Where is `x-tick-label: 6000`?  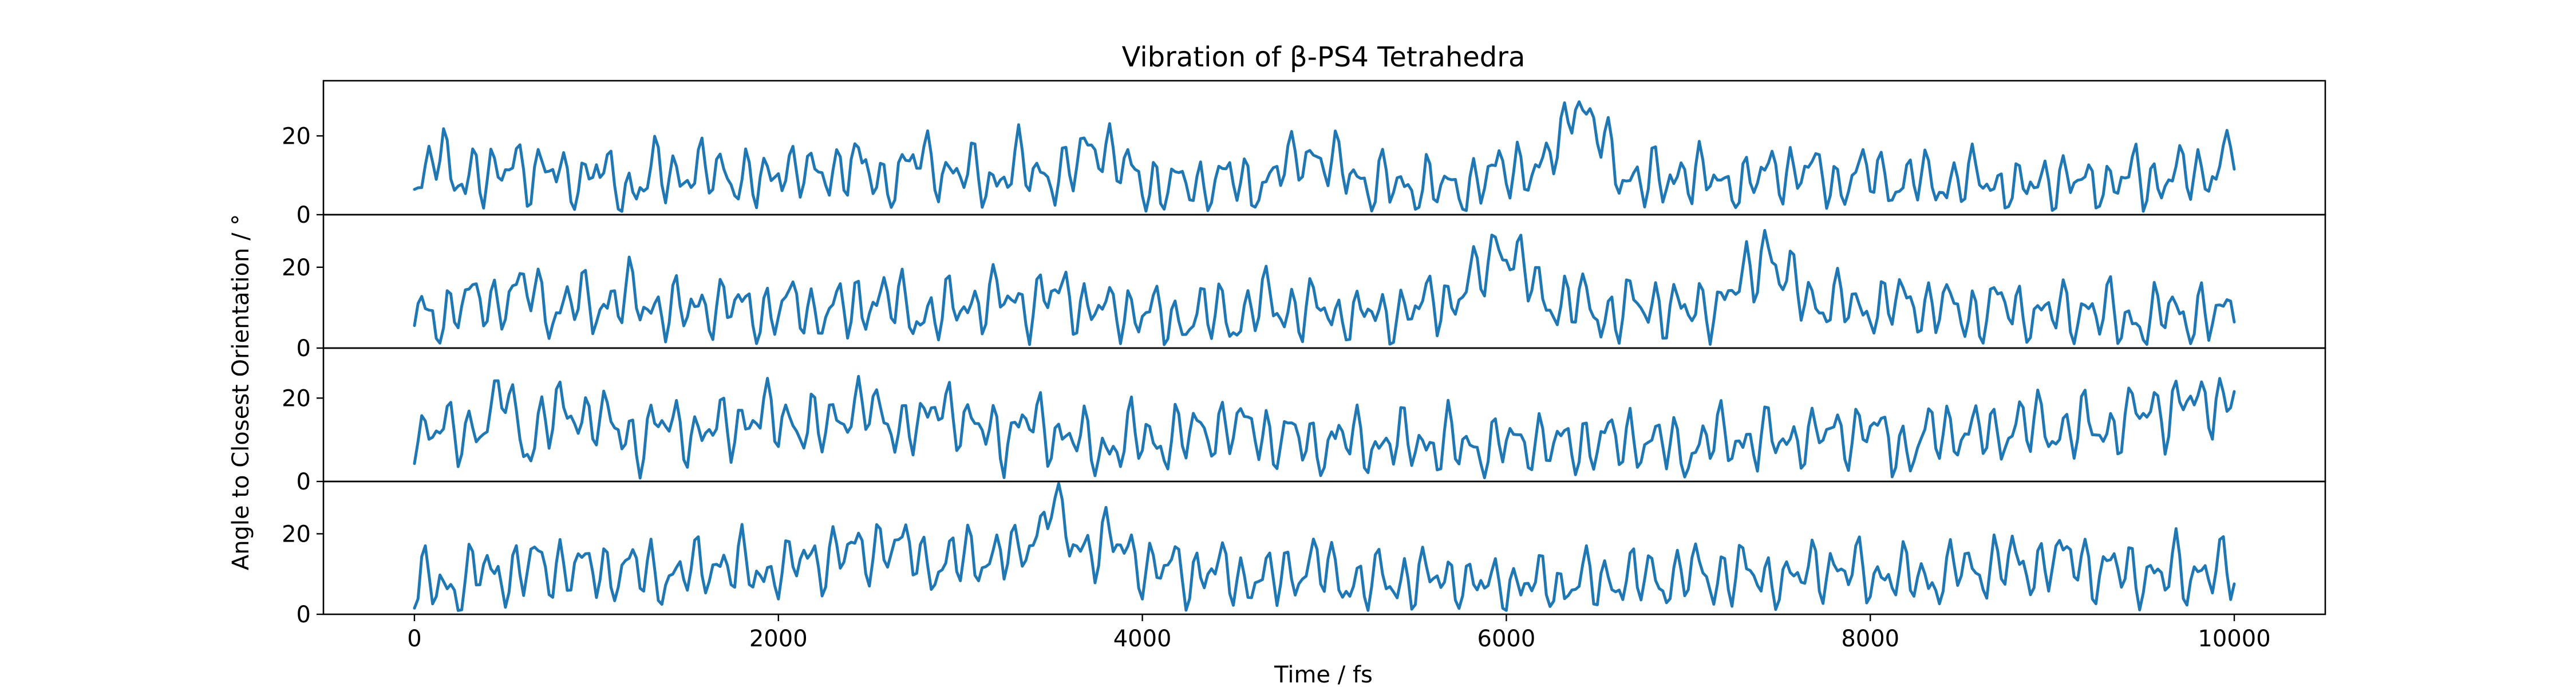 x-tick-label: 6000 is located at coordinates (1506, 639).